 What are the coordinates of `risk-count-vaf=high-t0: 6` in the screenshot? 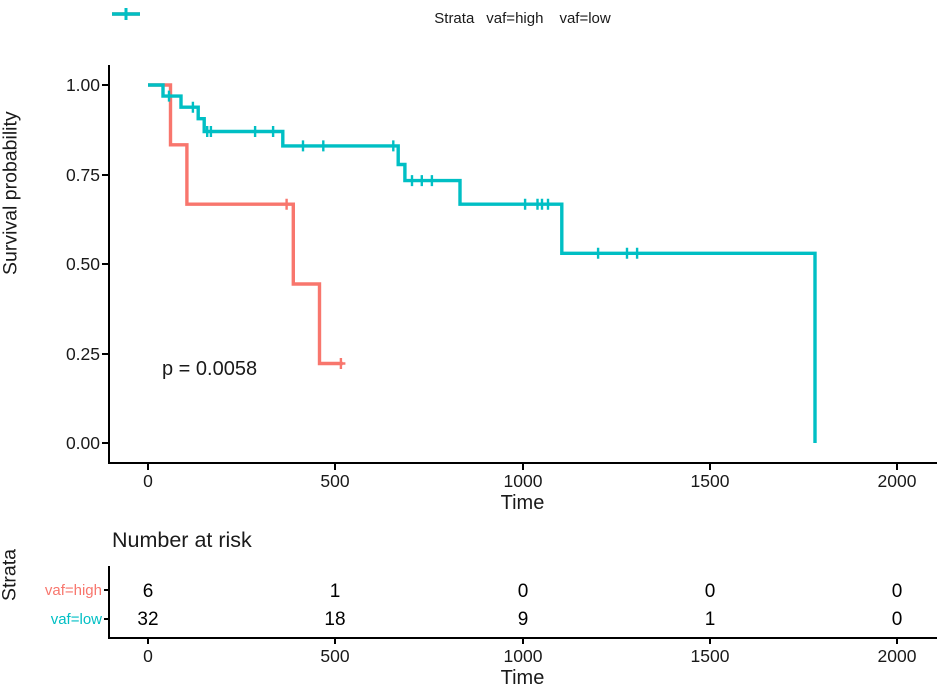 It's located at (148, 591).